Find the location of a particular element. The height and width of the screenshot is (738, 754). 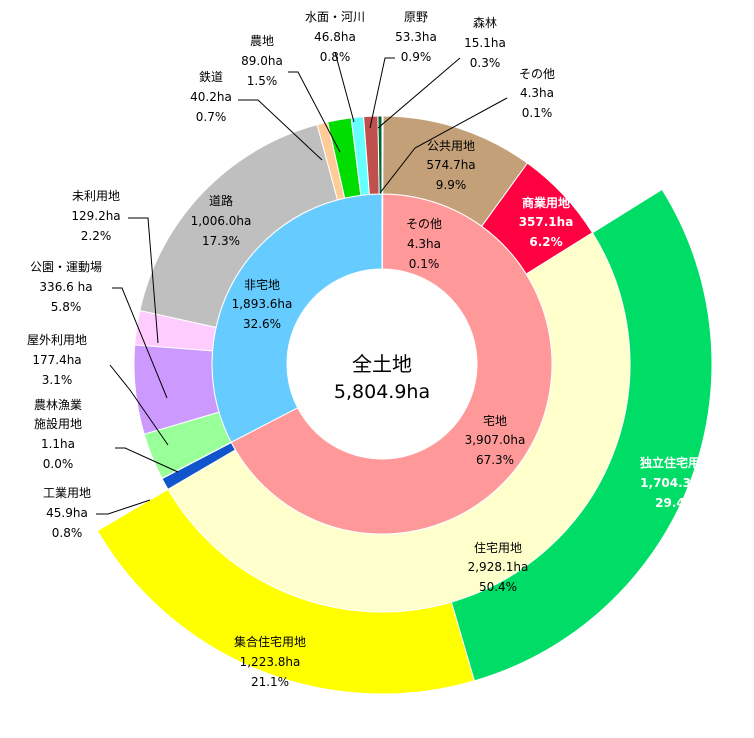

label-genya-name: 原野 is located at coordinates (416, 17).